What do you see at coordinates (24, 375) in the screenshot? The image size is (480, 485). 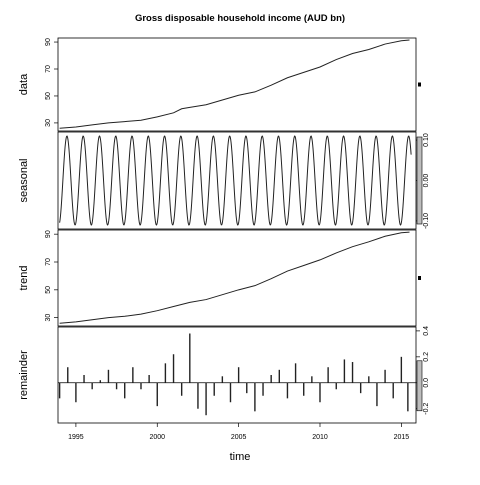 I see `panel-label-remainder: remainder` at bounding box center [24, 375].